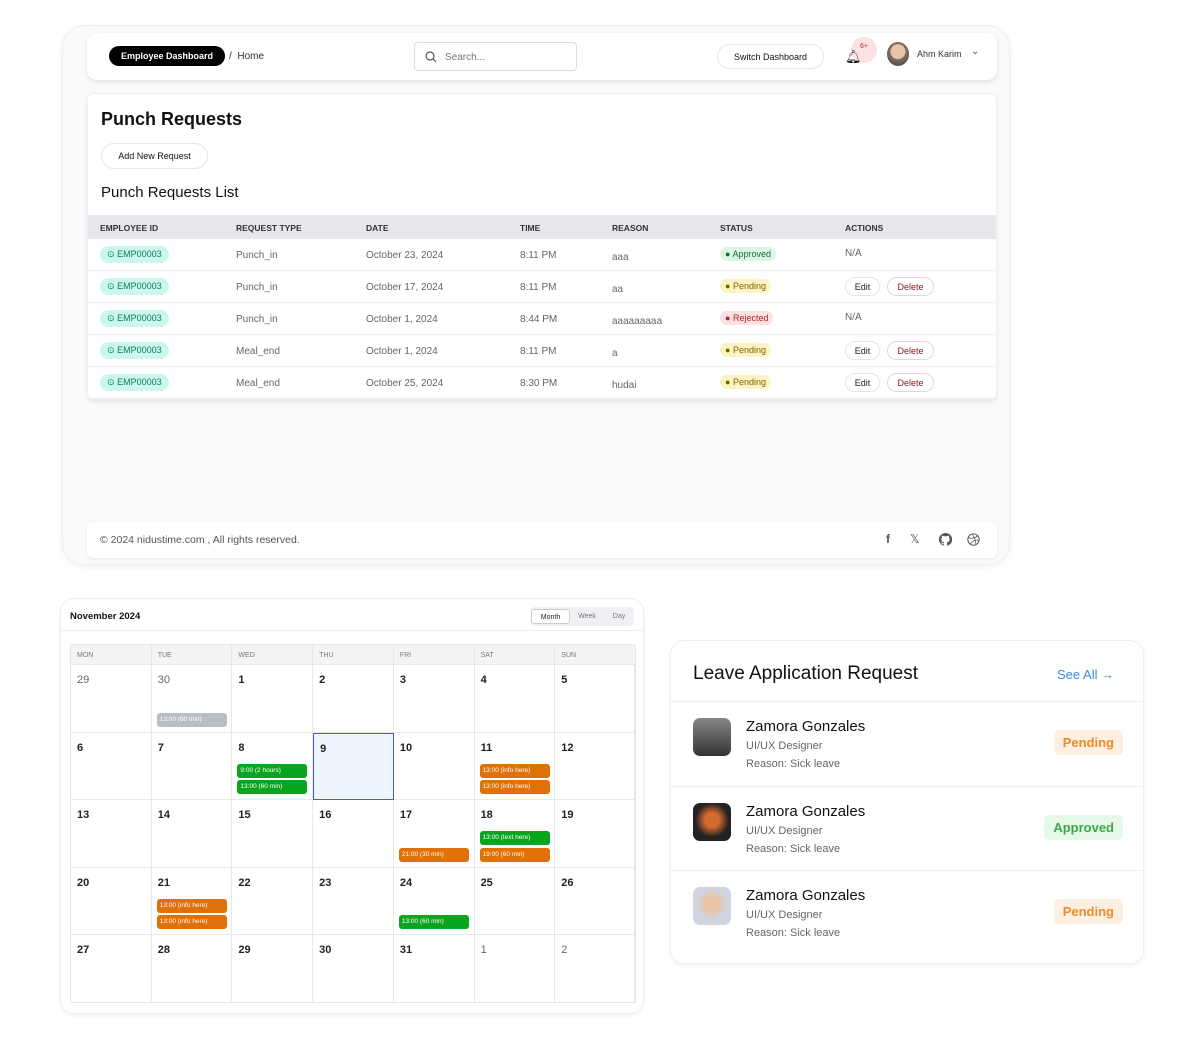 Image resolution: width=1192 pixels, height=1052 pixels. What do you see at coordinates (111, 254) in the screenshot?
I see `check-circle-icon: ⊙` at bounding box center [111, 254].